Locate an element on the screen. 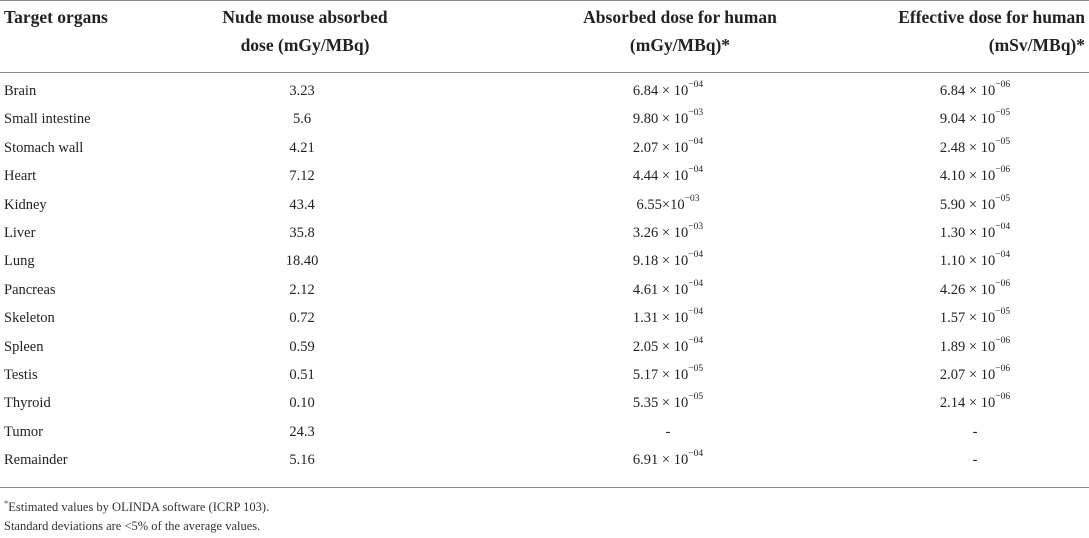  cell-human-absorbed-dose: 5.17 × 10−05 is located at coordinates (668, 374).